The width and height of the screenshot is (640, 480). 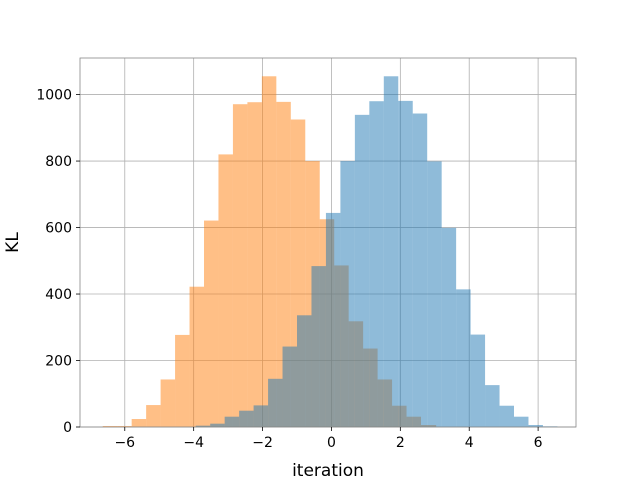 What do you see at coordinates (67, 428) in the screenshot?
I see `y-tick-label: 0` at bounding box center [67, 428].